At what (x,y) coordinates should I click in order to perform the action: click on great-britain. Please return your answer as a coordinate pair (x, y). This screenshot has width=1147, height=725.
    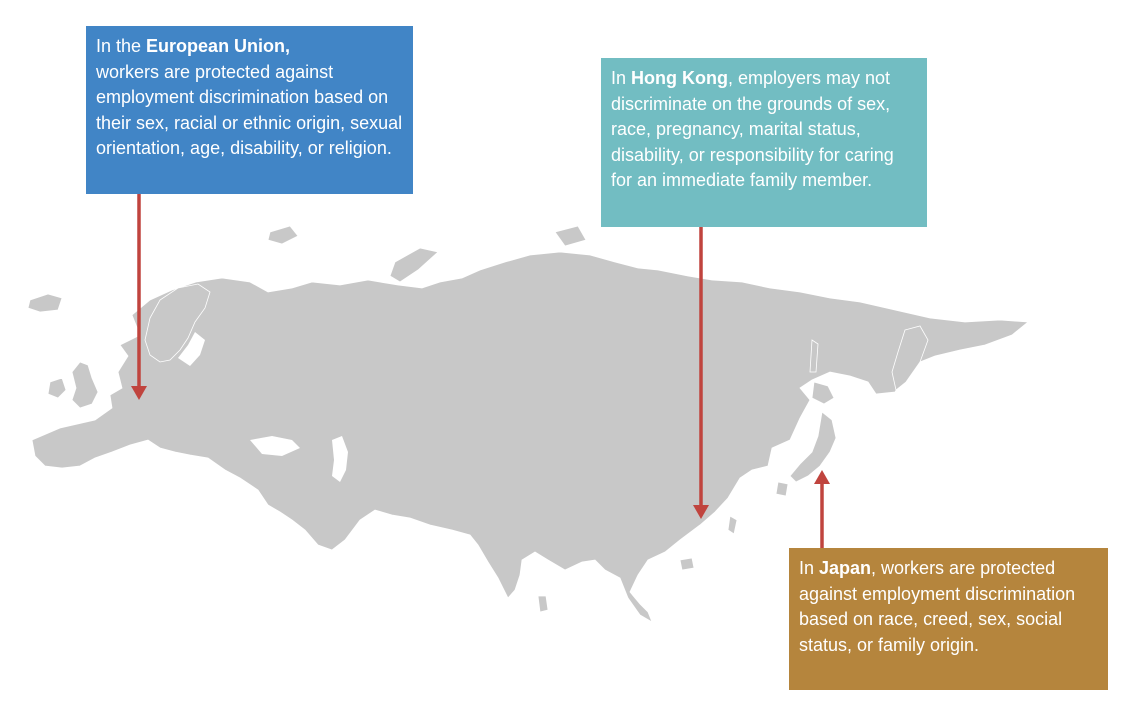
    Looking at the image, I should click on (85, 385).